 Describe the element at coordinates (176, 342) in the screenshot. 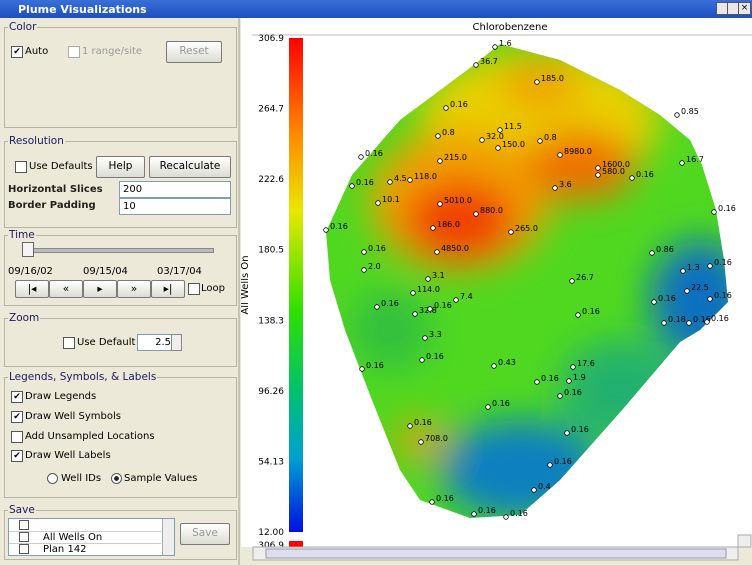

I see `spinner-arrows` at that location.